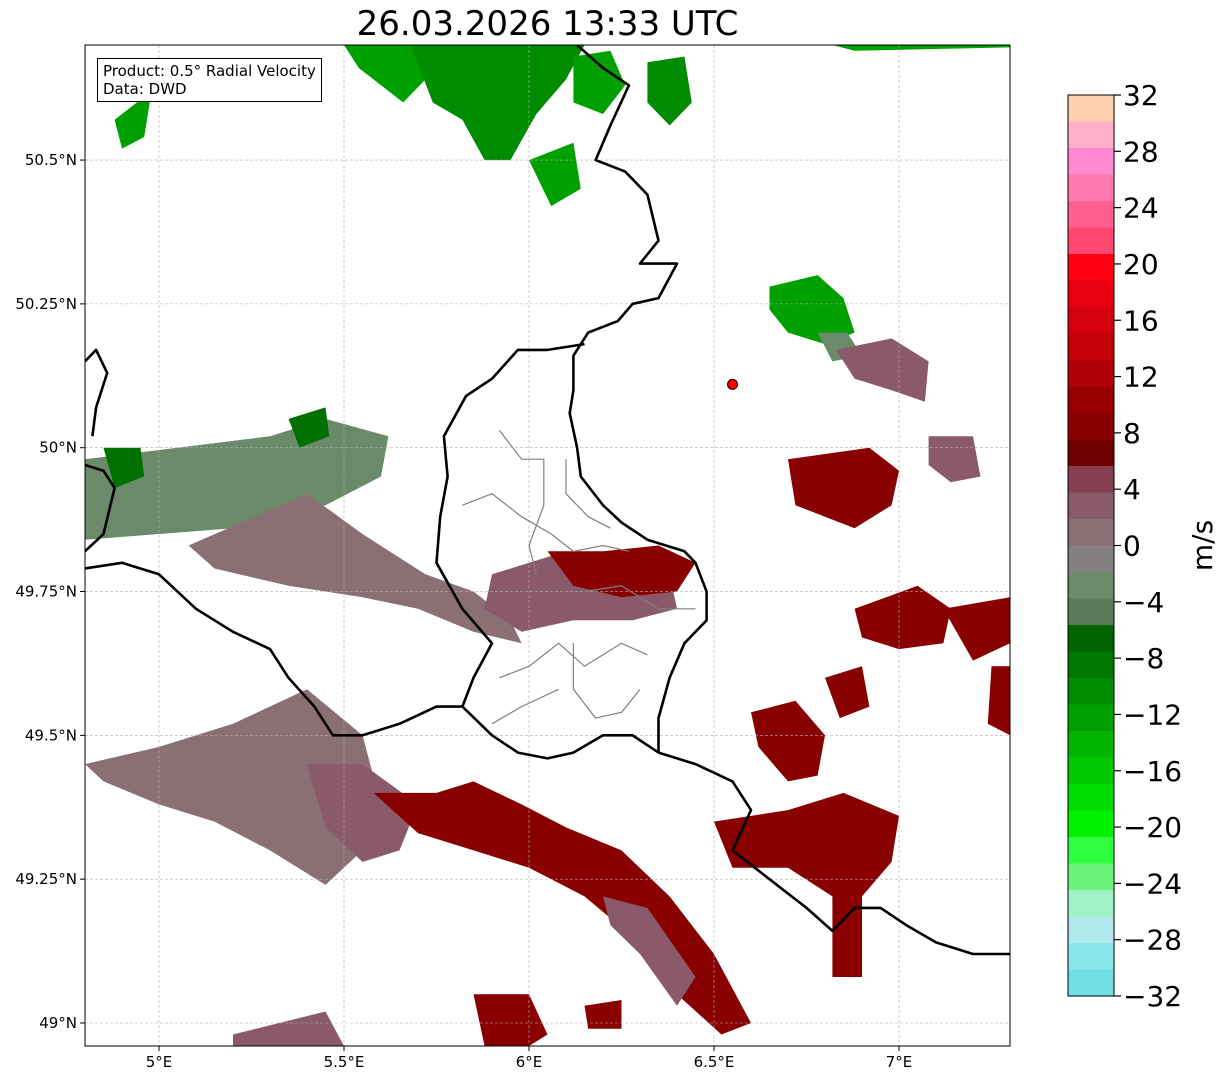 The width and height of the screenshot is (1225, 1081). Describe the element at coordinates (1141, 208) in the screenshot. I see `colorbar-tick-label: 24` at that location.